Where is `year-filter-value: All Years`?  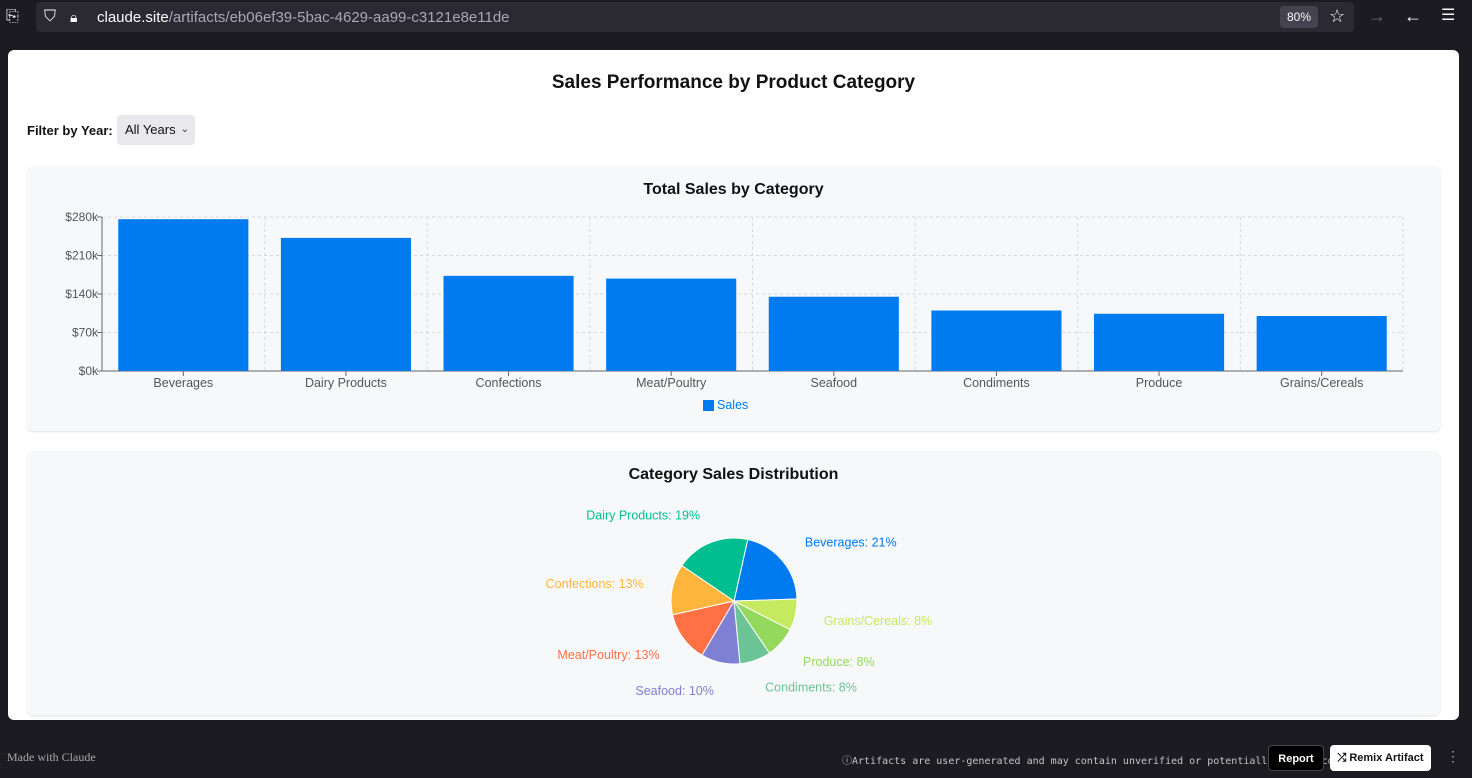 year-filter-value: All Years is located at coordinates (150, 129).